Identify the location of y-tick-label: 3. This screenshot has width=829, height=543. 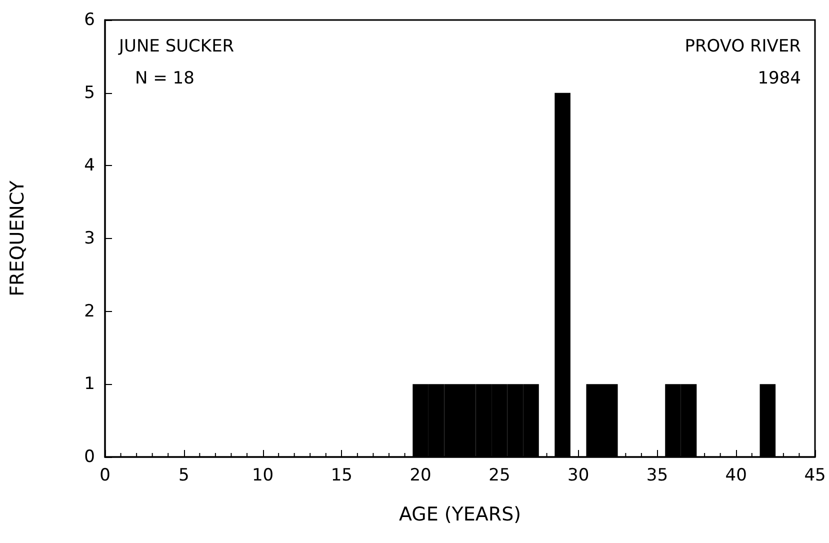
(89, 238).